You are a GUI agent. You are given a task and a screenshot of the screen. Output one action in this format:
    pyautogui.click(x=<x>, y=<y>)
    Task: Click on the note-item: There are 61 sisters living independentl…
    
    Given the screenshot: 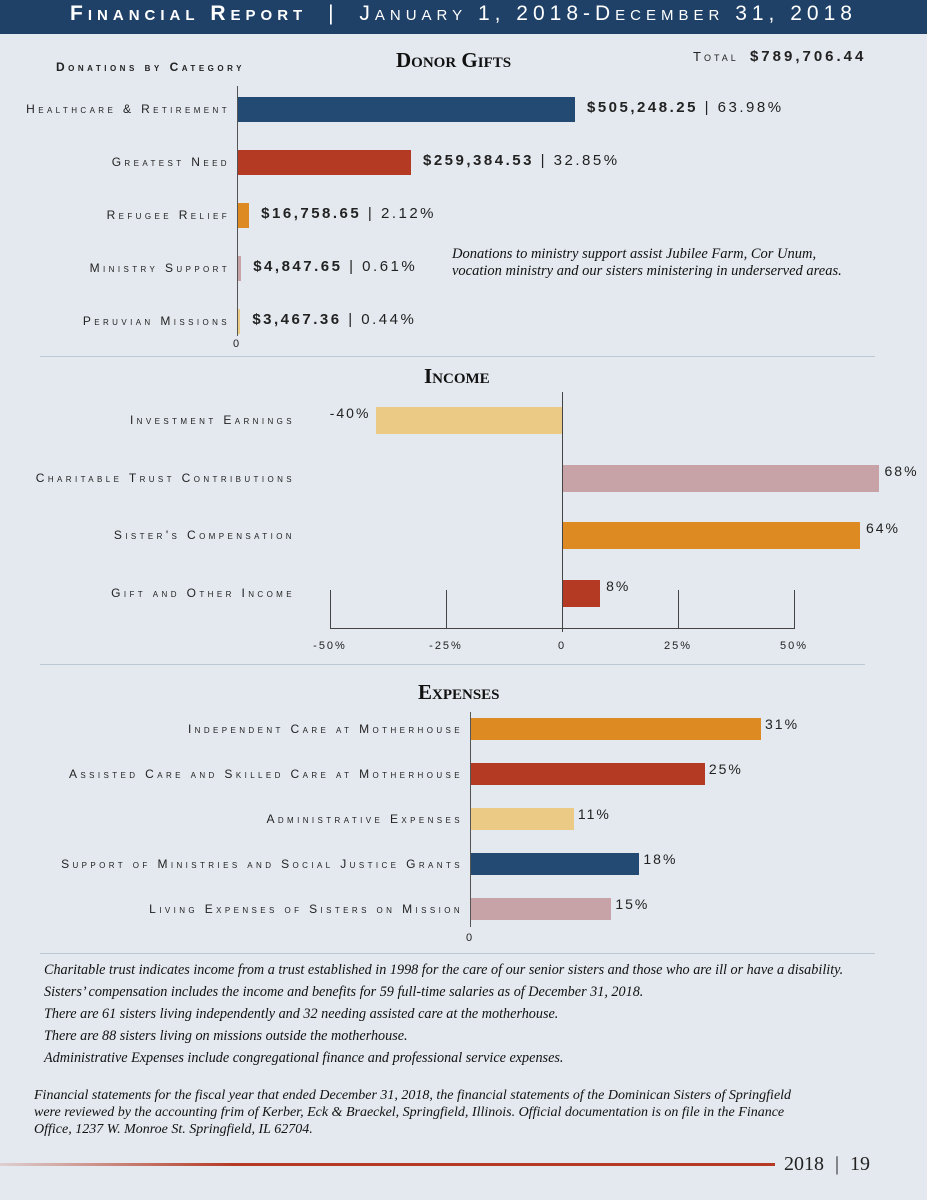 What is the action you would take?
    pyautogui.click(x=301, y=1014)
    